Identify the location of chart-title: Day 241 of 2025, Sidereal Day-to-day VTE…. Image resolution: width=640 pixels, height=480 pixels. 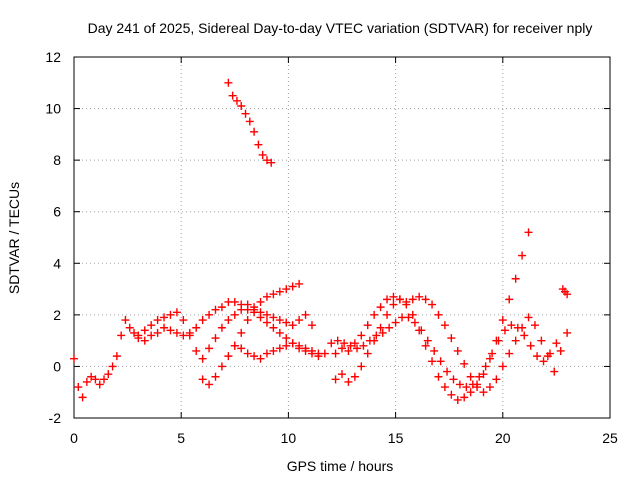
(340, 28).